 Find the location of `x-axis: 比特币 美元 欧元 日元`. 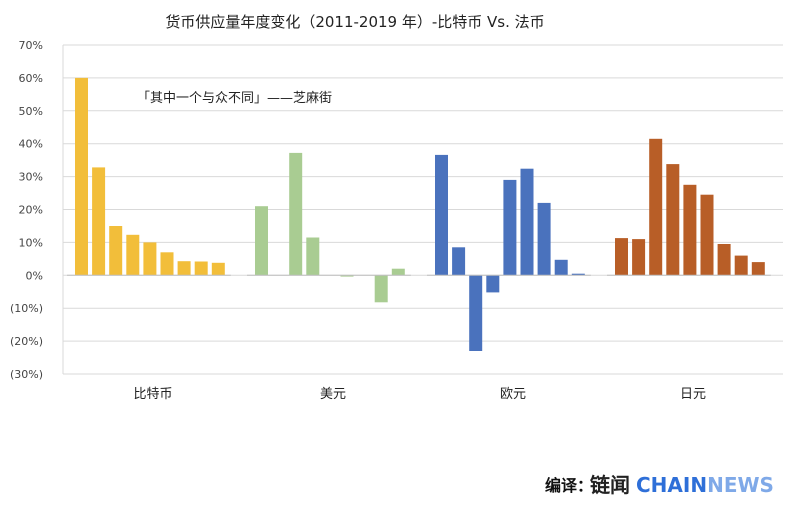

x-axis: 比特币 美元 欧元 日元 is located at coordinates (419, 394).